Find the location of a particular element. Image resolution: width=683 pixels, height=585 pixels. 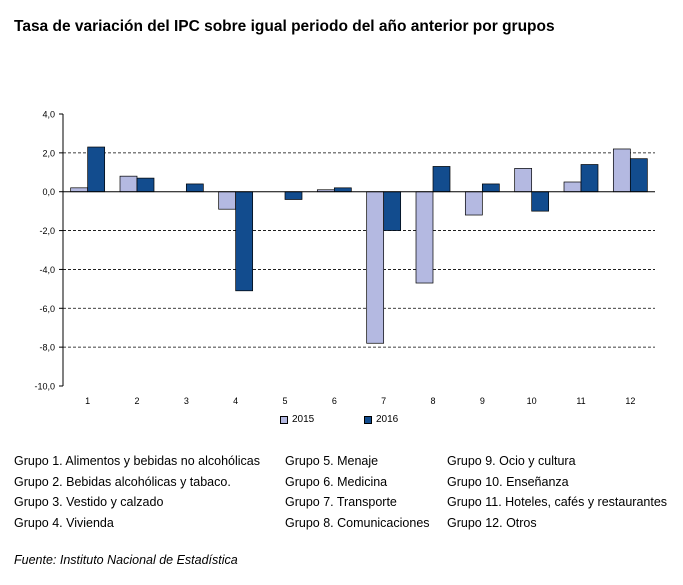

x-tick-label: 4 is located at coordinates (235, 401).